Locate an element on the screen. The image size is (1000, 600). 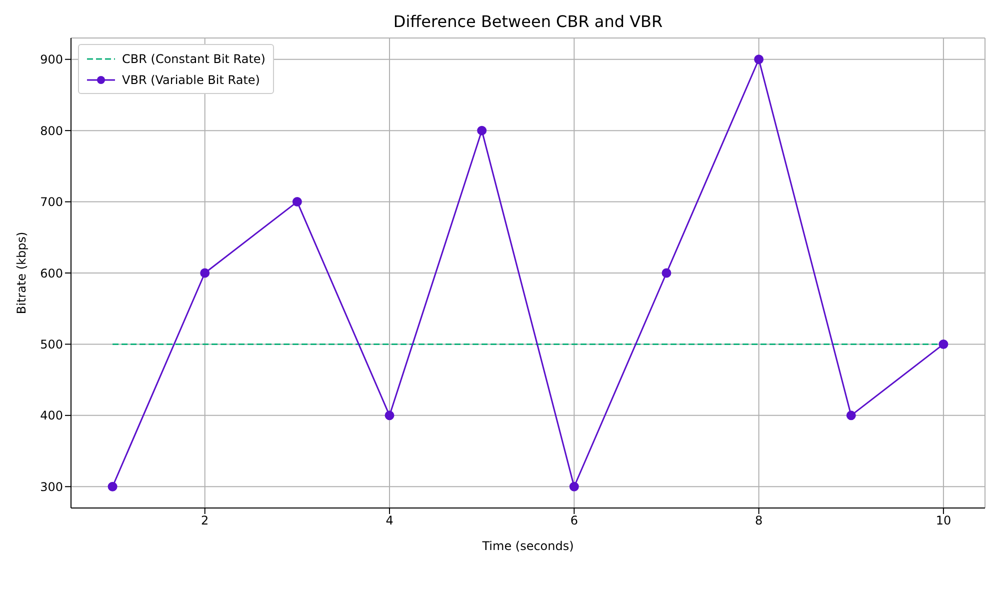
x-tick-label: 2 is located at coordinates (205, 521).